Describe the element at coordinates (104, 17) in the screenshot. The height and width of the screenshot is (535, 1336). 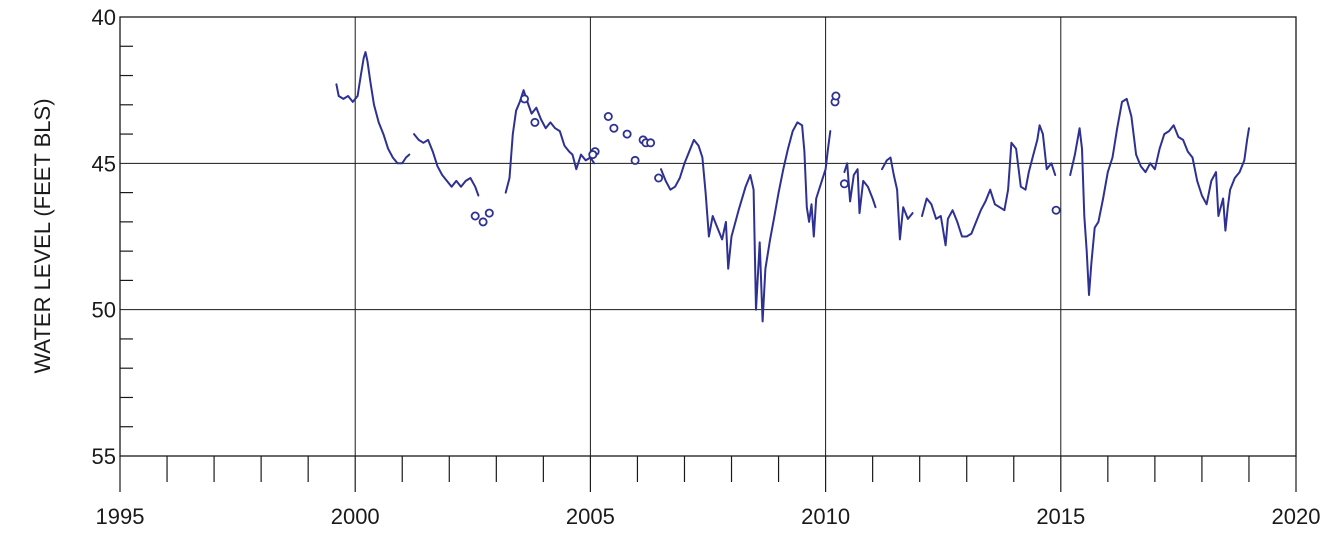
I see `y-tick-label: 40` at that location.